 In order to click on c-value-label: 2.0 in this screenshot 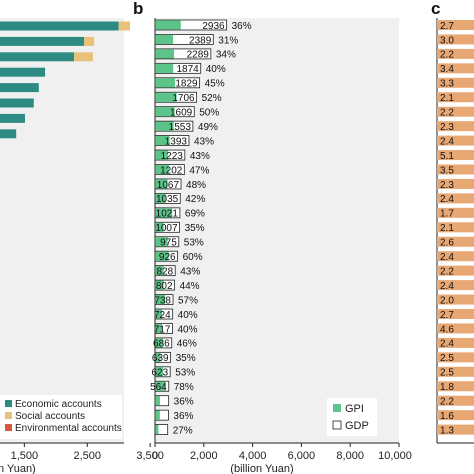, I will do `click(447, 300)`.